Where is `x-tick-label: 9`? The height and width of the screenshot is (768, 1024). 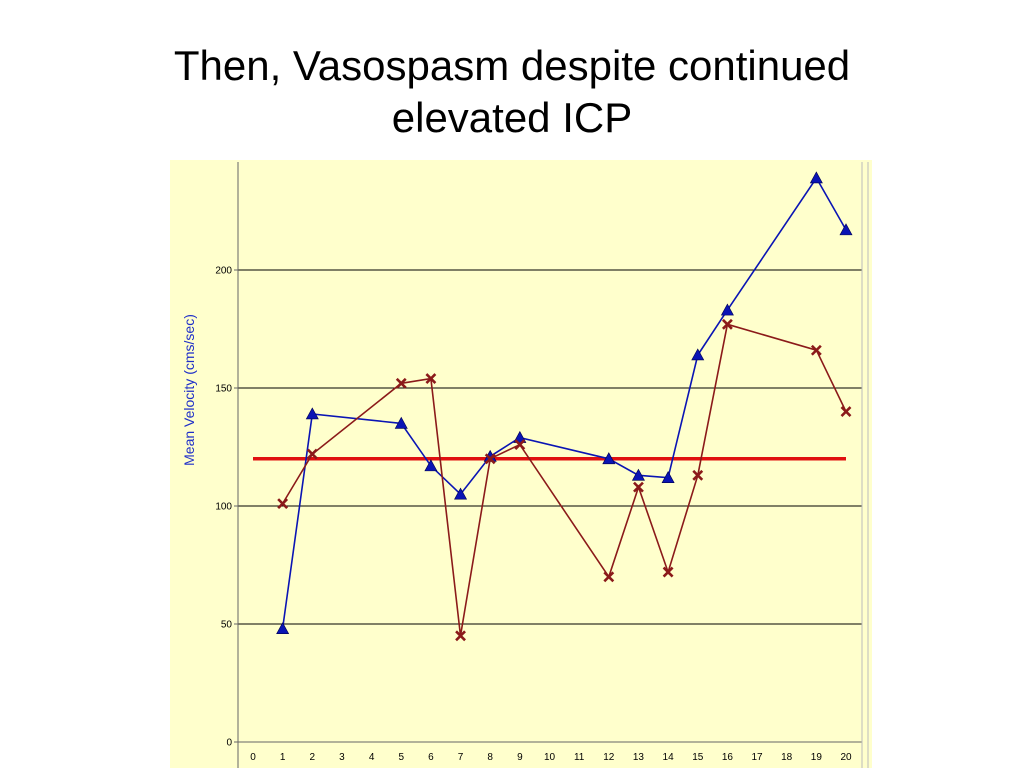 x-tick-label: 9 is located at coordinates (520, 757).